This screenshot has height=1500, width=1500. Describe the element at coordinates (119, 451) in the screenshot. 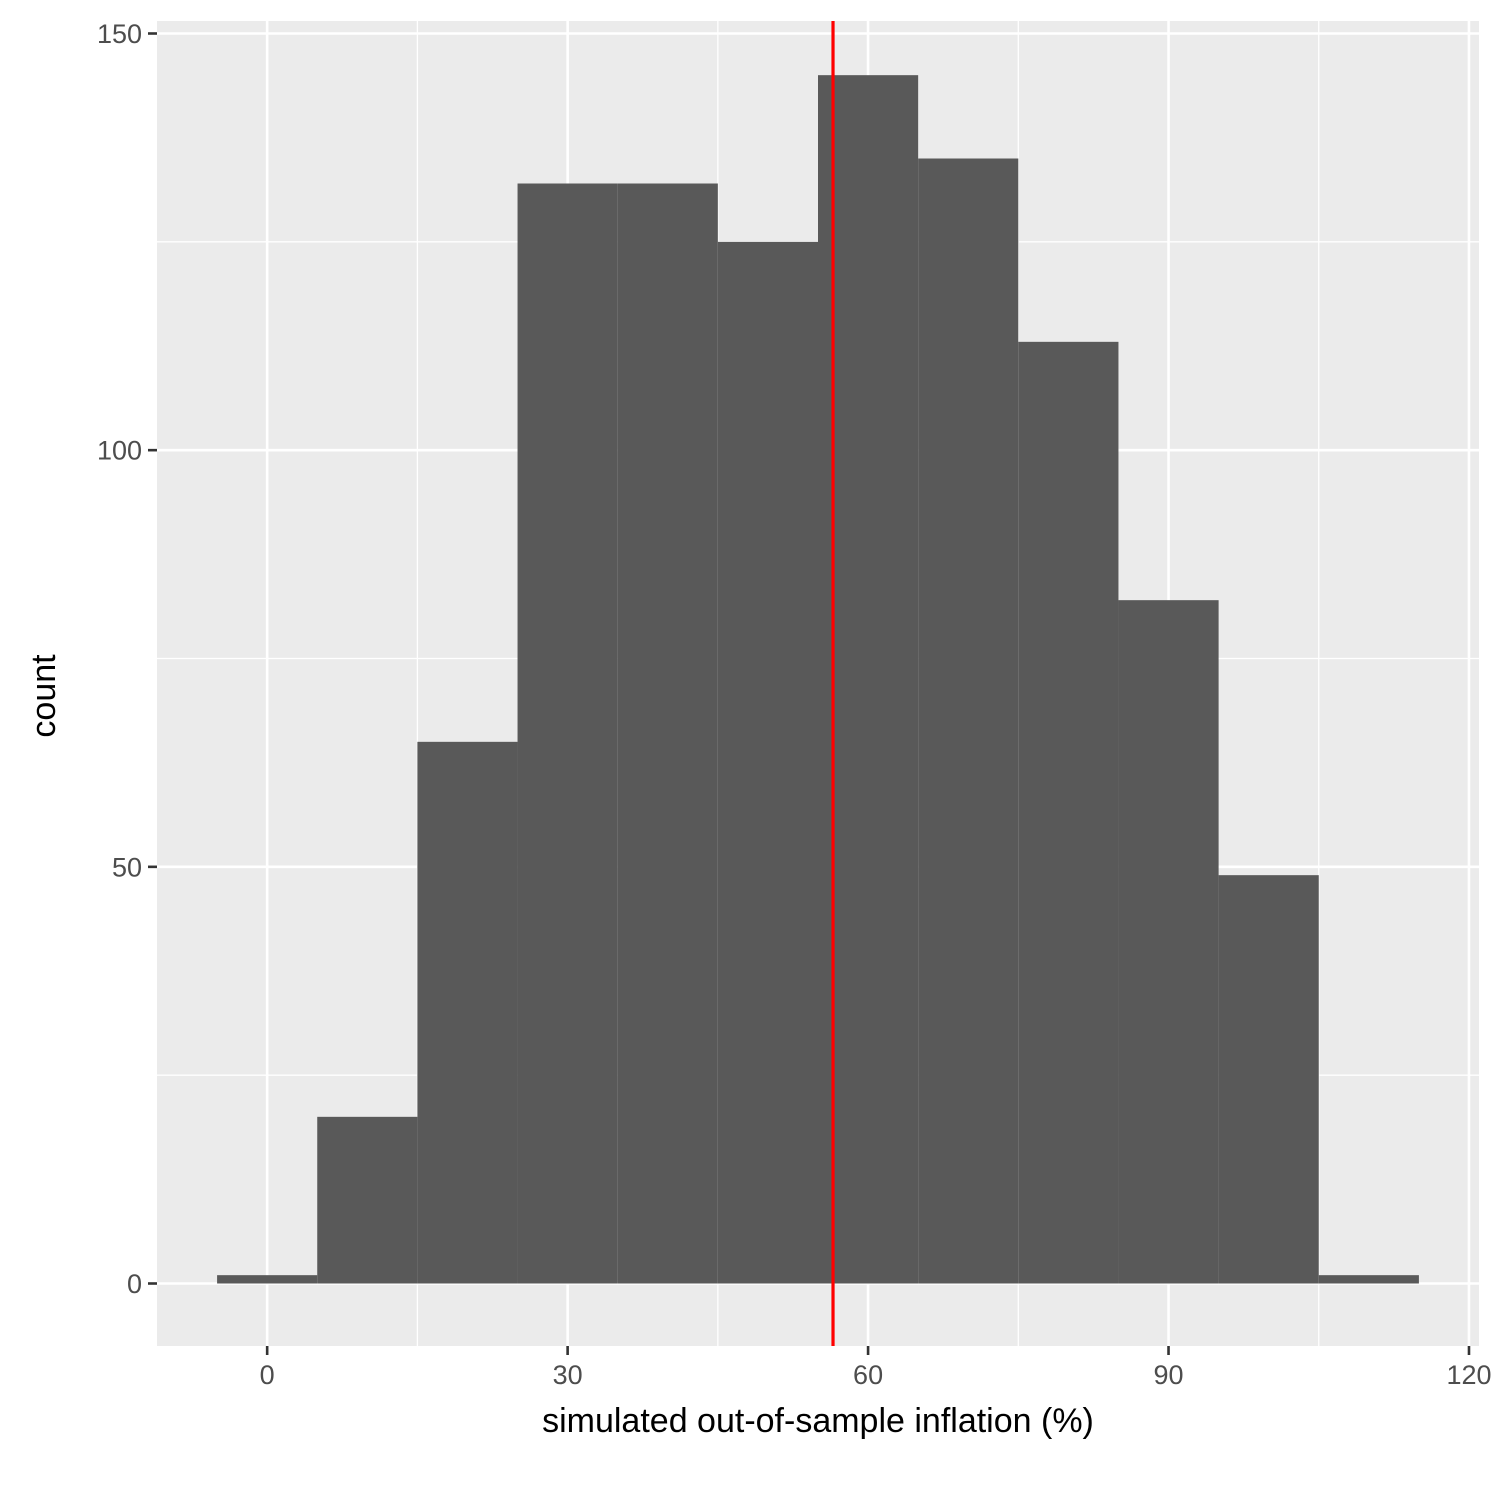

I see `y-tick-label: 100` at that location.